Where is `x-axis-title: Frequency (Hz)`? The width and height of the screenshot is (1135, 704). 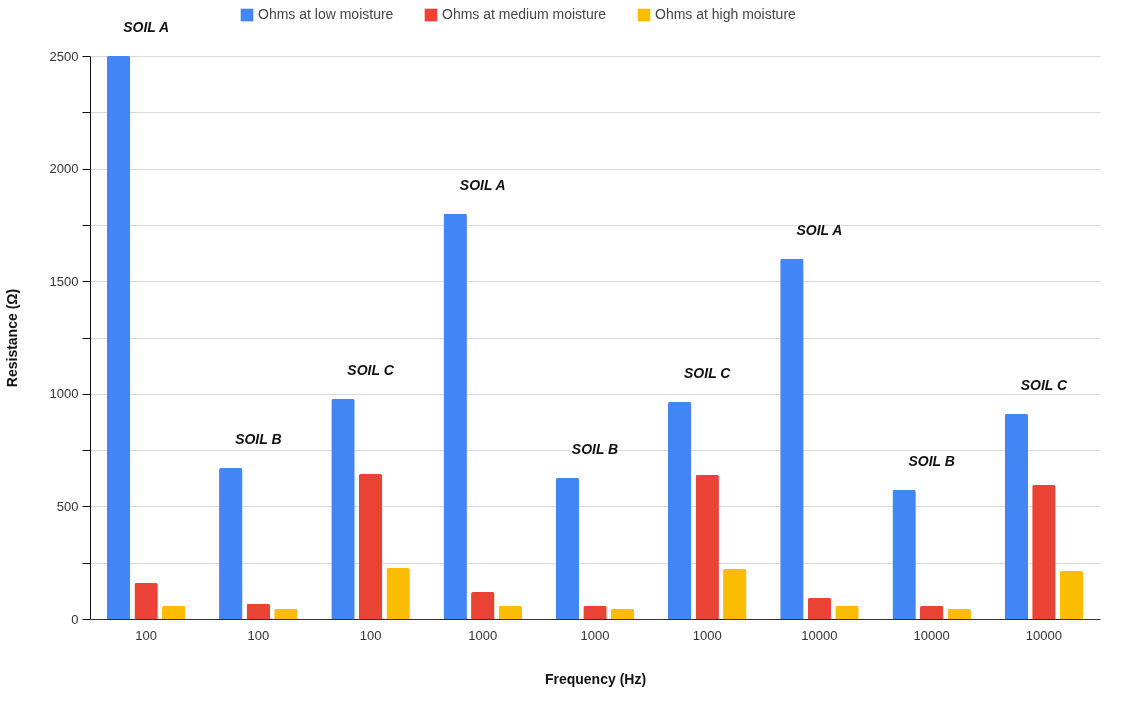 x-axis-title: Frequency (Hz) is located at coordinates (595, 678).